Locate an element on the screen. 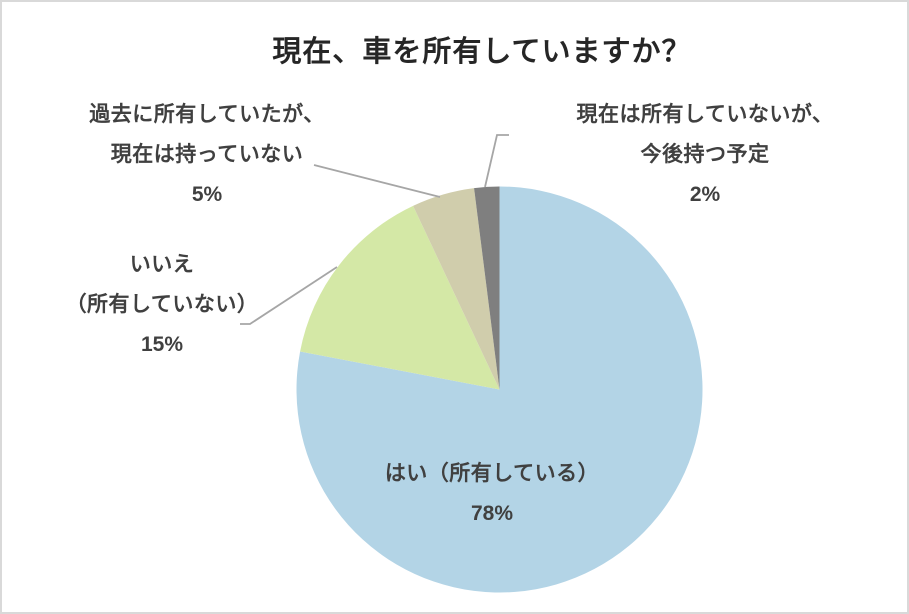 The width and height of the screenshot is (909, 614). slice-label-text: （所有していない） is located at coordinates (162, 304).